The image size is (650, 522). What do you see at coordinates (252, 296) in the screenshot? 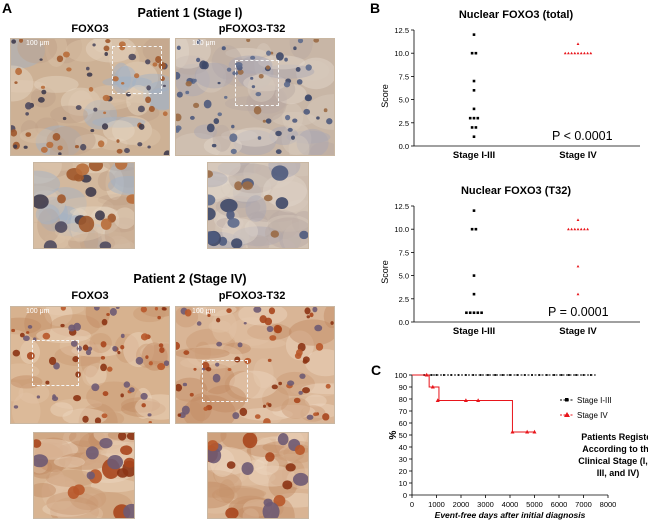
I see `patient2-label-pfoxo3: pFOXO3-T32` at bounding box center [252, 296].